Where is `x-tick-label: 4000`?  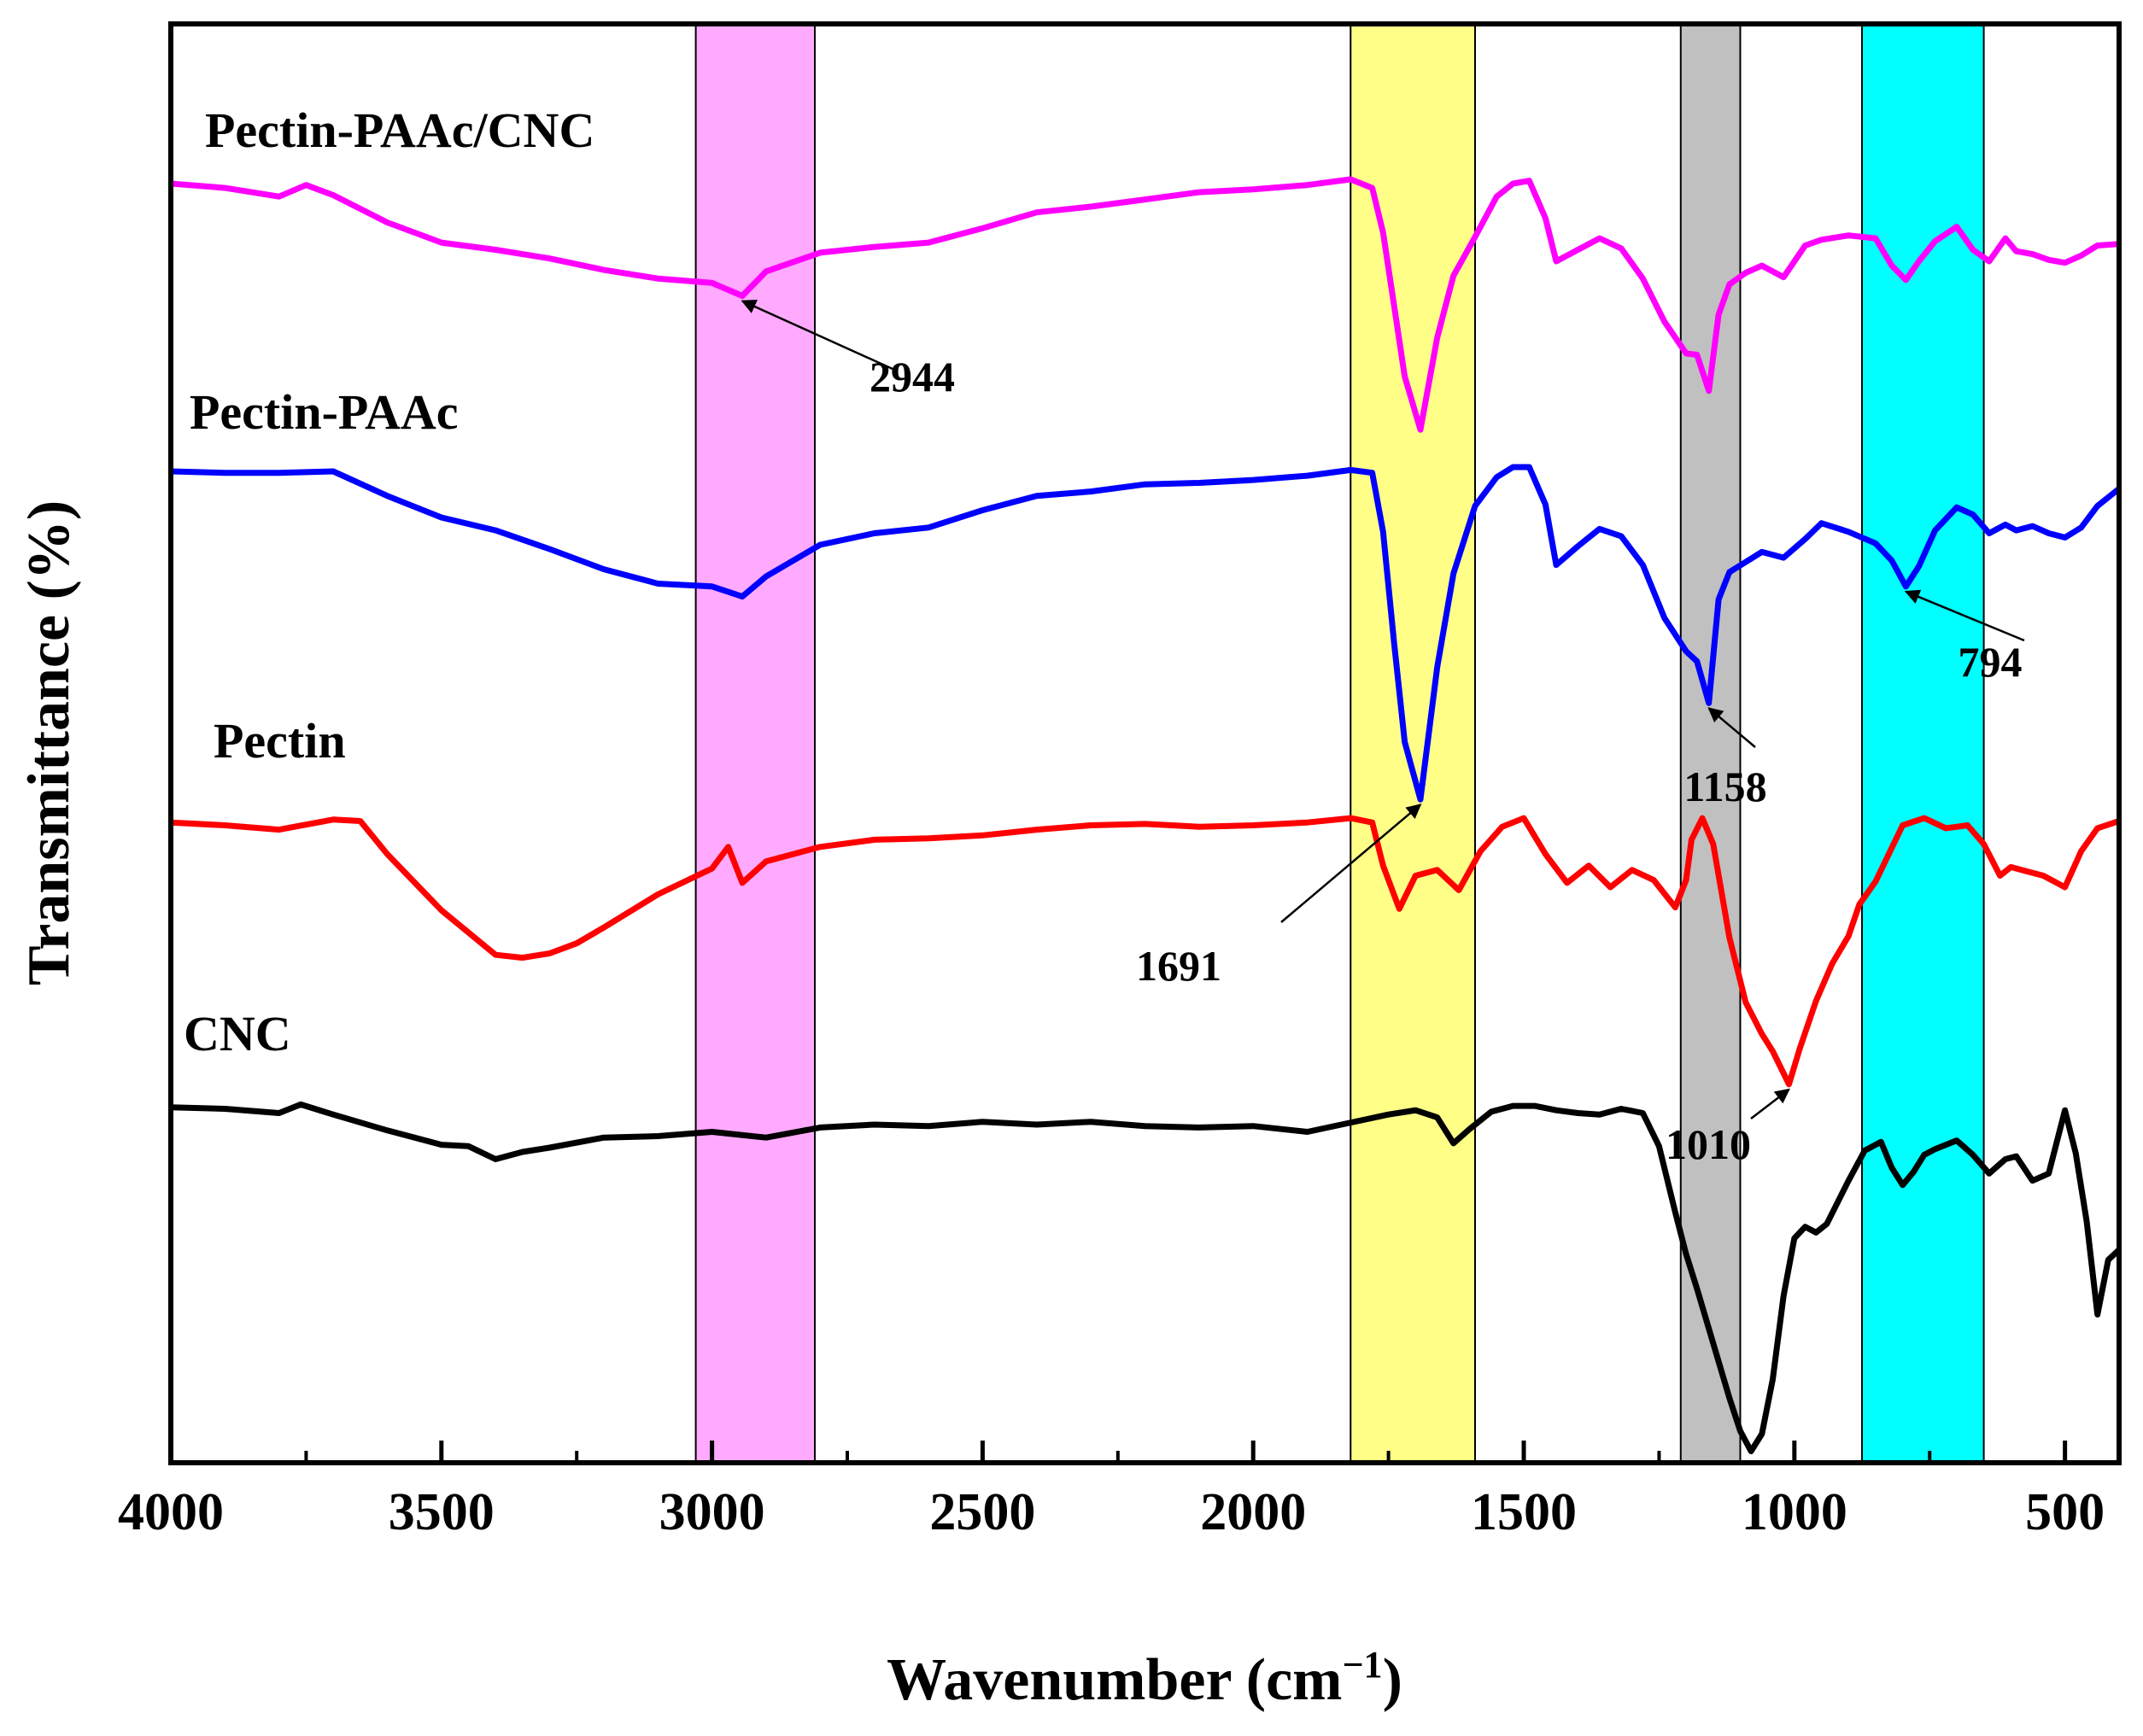 x-tick-label: 4000 is located at coordinates (171, 1512).